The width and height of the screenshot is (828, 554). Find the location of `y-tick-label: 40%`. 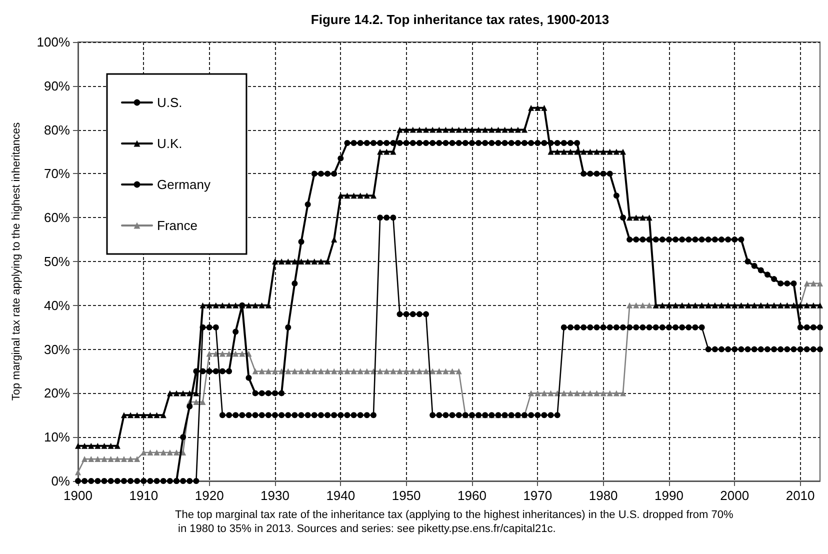

y-tick-label: 40% is located at coordinates (57, 305).